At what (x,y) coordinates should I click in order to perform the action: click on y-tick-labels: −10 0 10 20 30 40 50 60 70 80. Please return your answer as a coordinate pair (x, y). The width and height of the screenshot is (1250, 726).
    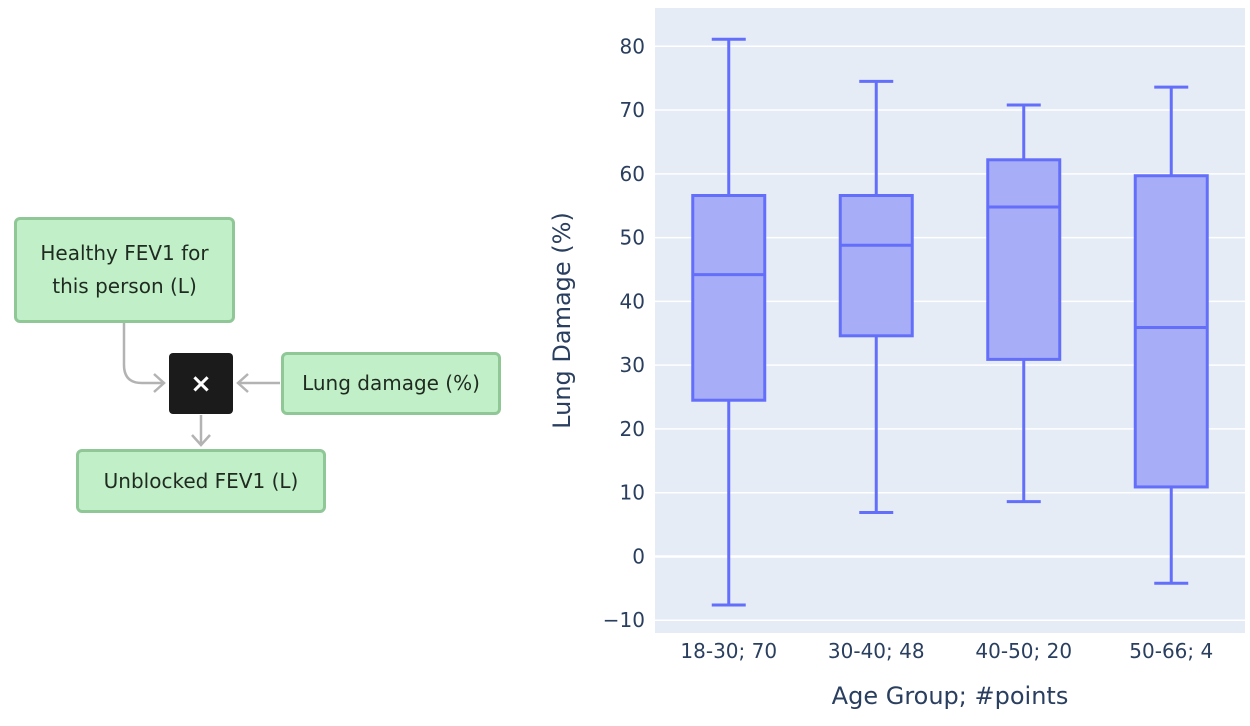
    Looking at the image, I should click on (624, 333).